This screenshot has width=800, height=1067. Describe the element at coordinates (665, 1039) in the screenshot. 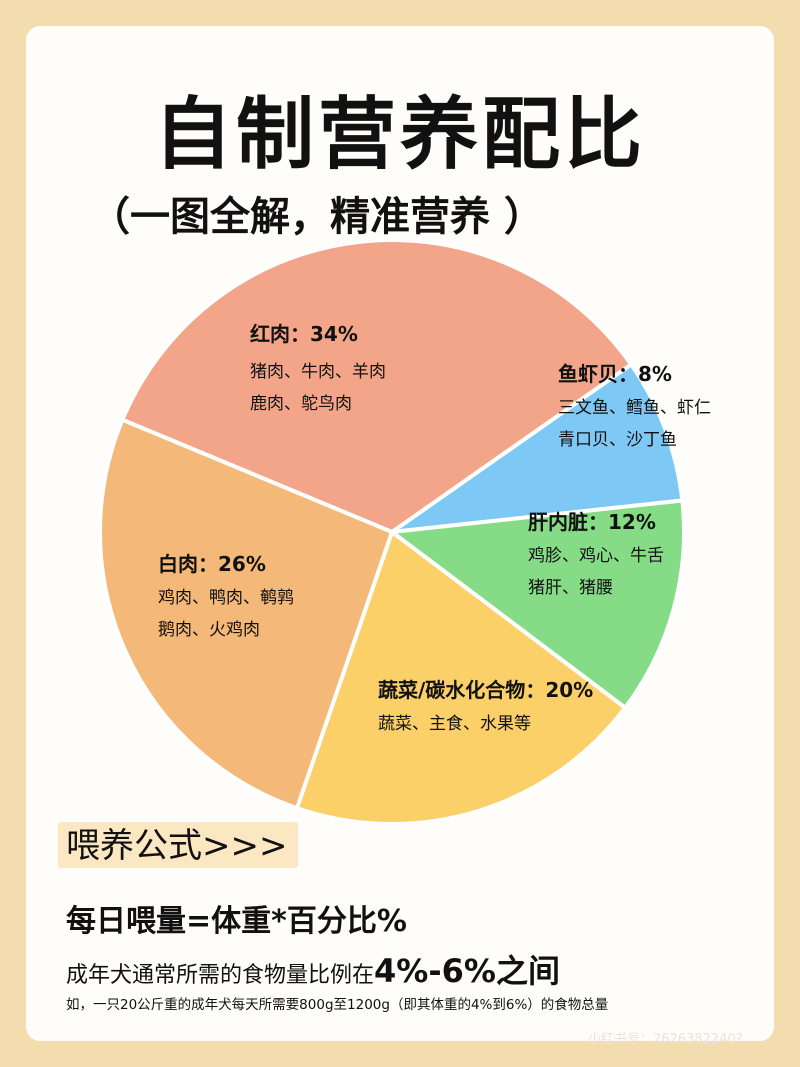

I see `watermark: 小红书号：2626382240?` at that location.